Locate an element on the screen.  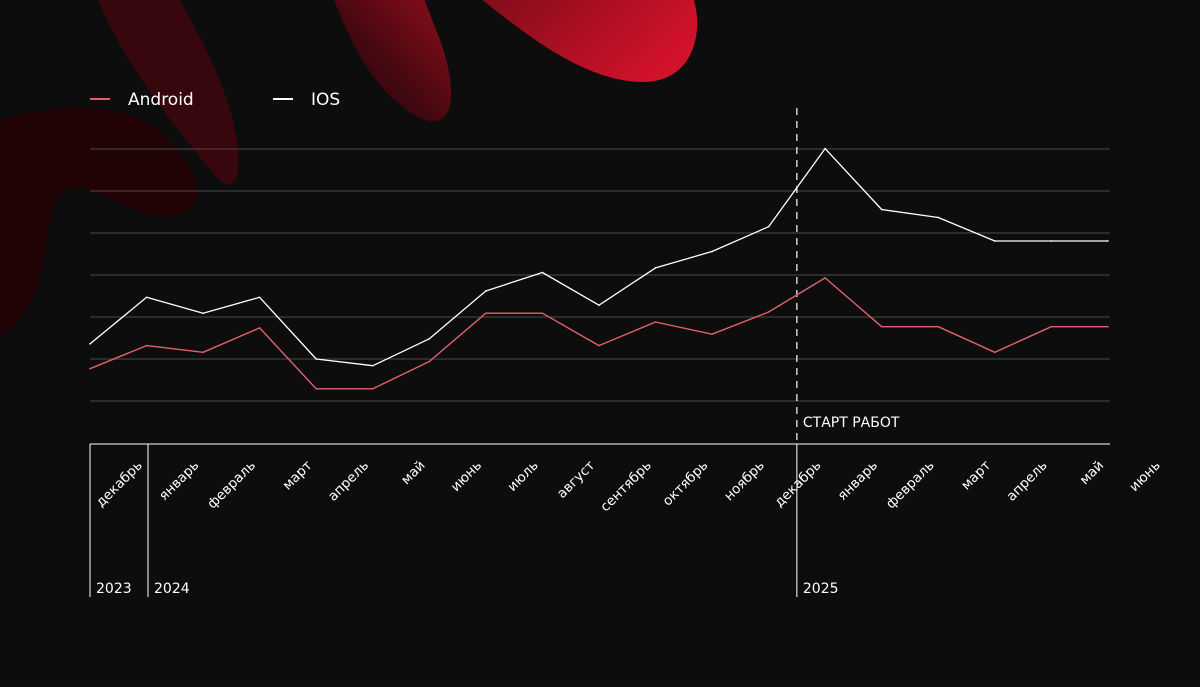
legend-label-android: Android is located at coordinates (161, 100).